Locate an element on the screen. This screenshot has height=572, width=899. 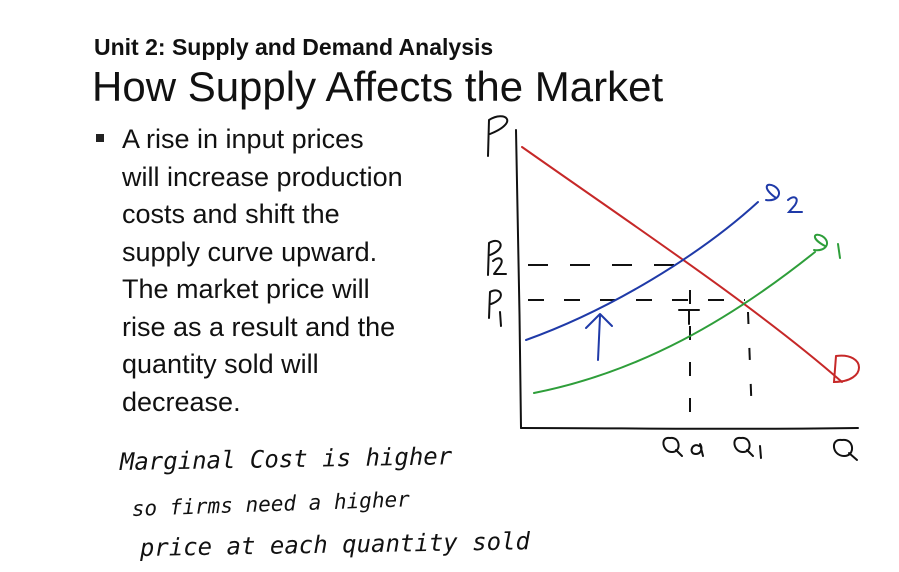
bullet-line: will increase production is located at coordinates (262, 176).